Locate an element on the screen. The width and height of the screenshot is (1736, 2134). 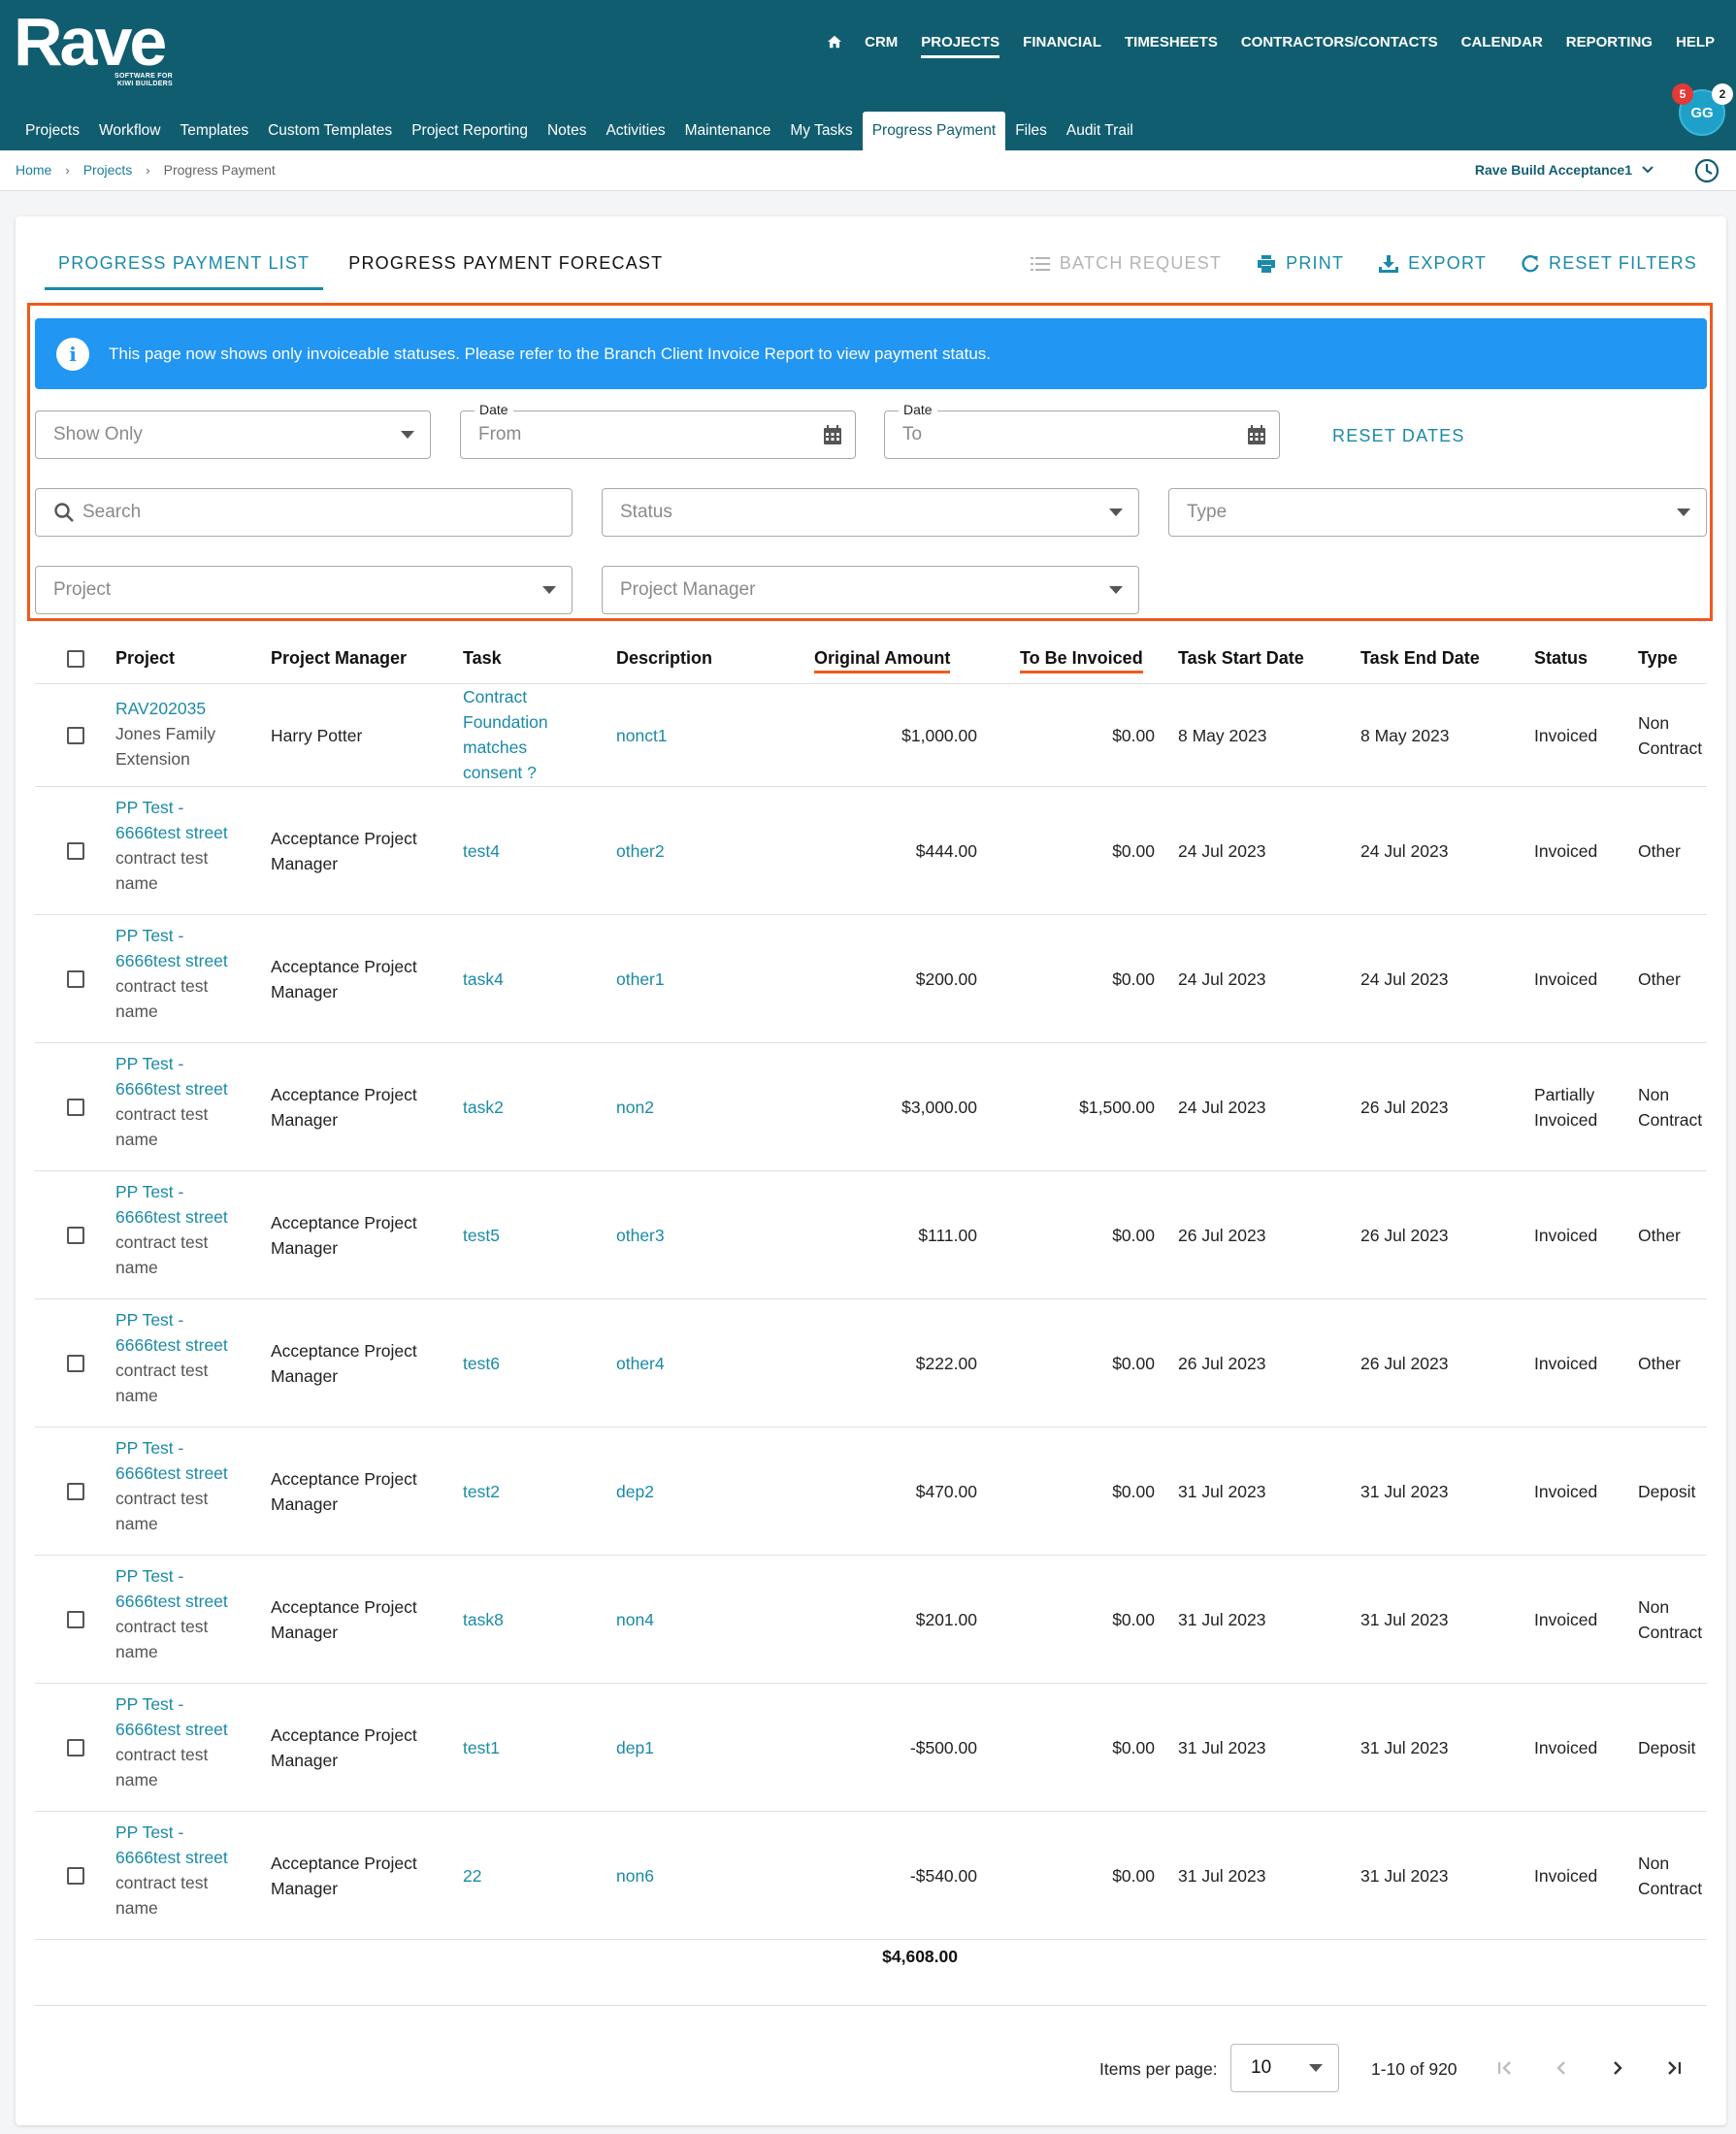
top-nav-reporting: REPORTING is located at coordinates (1609, 41).